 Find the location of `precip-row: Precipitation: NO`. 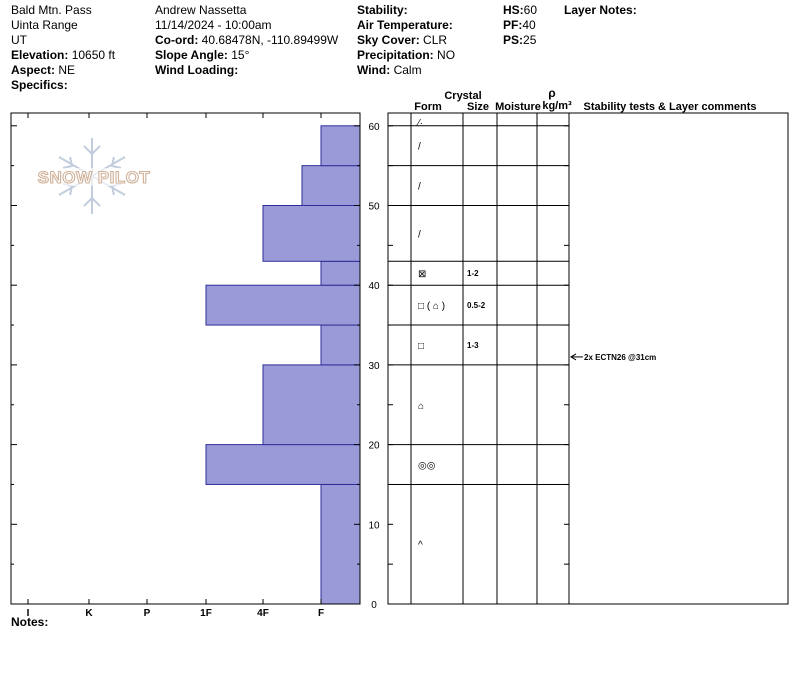

precip-row: Precipitation: NO is located at coordinates (406, 55).